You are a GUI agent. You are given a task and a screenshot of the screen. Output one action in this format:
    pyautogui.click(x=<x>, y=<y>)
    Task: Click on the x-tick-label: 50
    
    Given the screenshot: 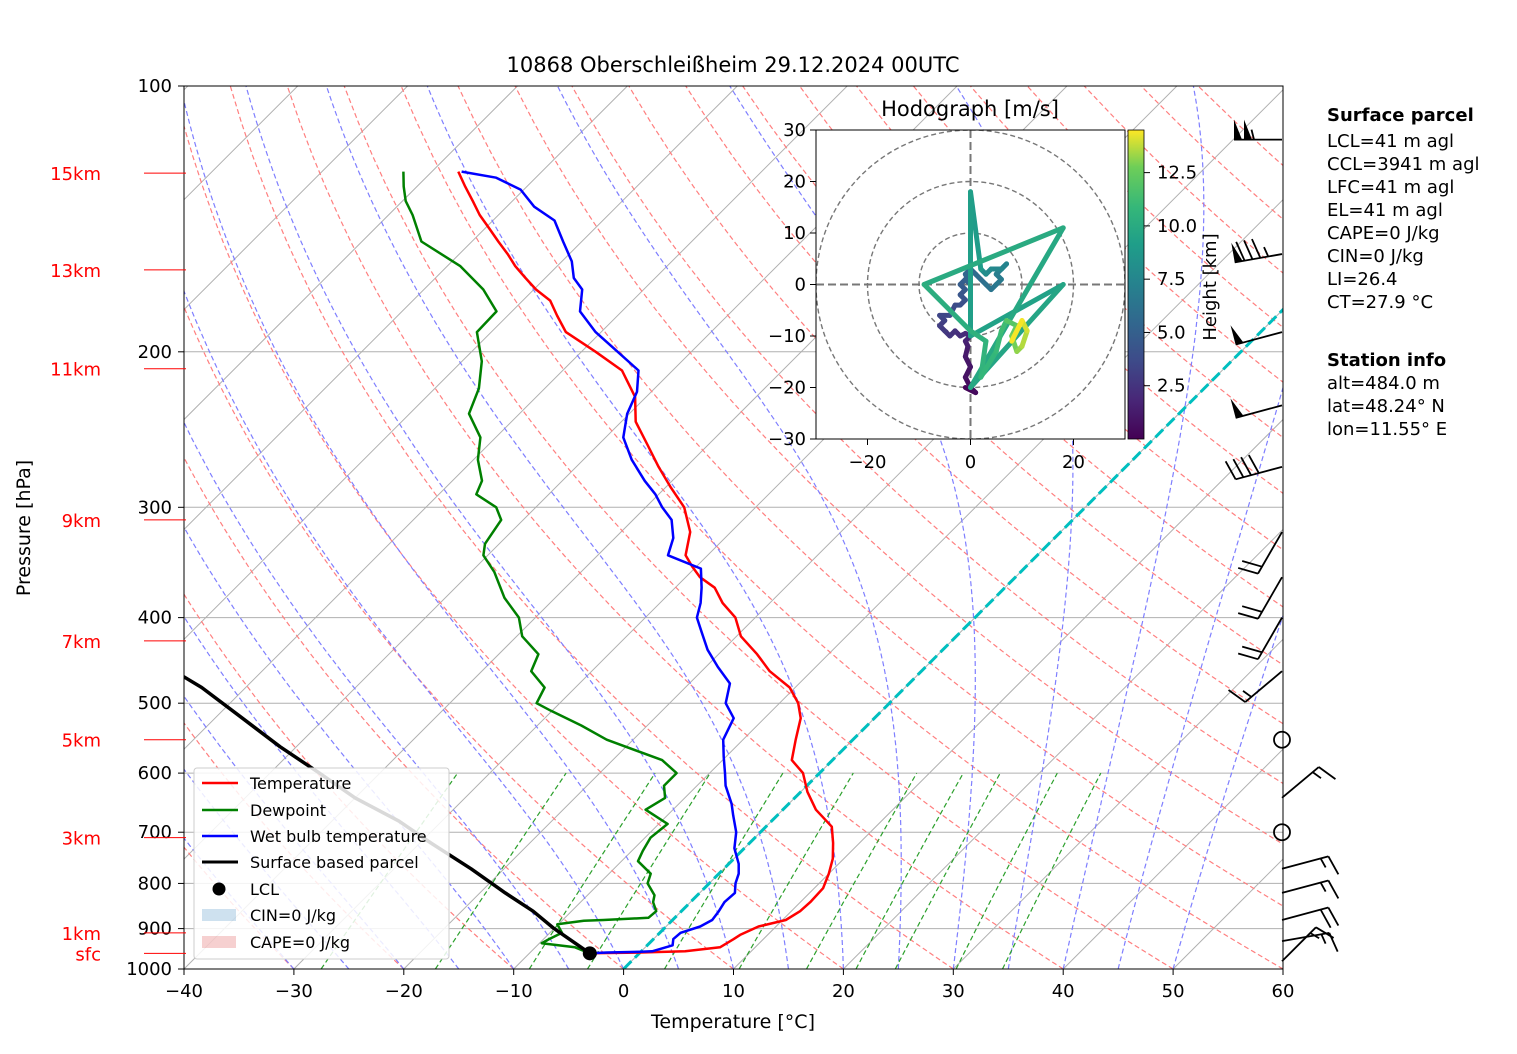 What is the action you would take?
    pyautogui.click(x=1173, y=991)
    